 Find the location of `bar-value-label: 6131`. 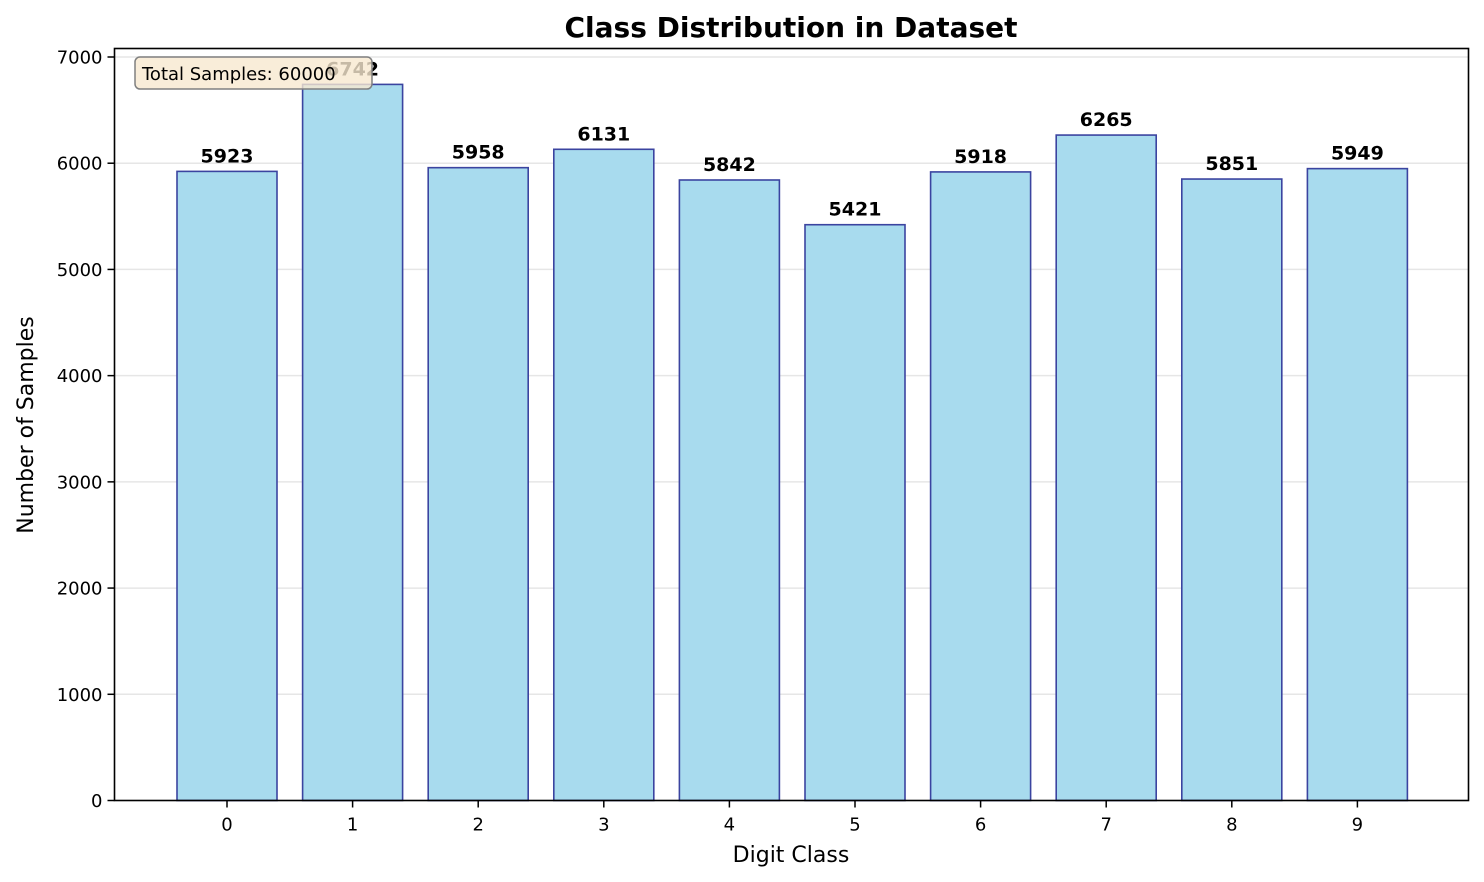

bar-value-label: 6131 is located at coordinates (603, 134).